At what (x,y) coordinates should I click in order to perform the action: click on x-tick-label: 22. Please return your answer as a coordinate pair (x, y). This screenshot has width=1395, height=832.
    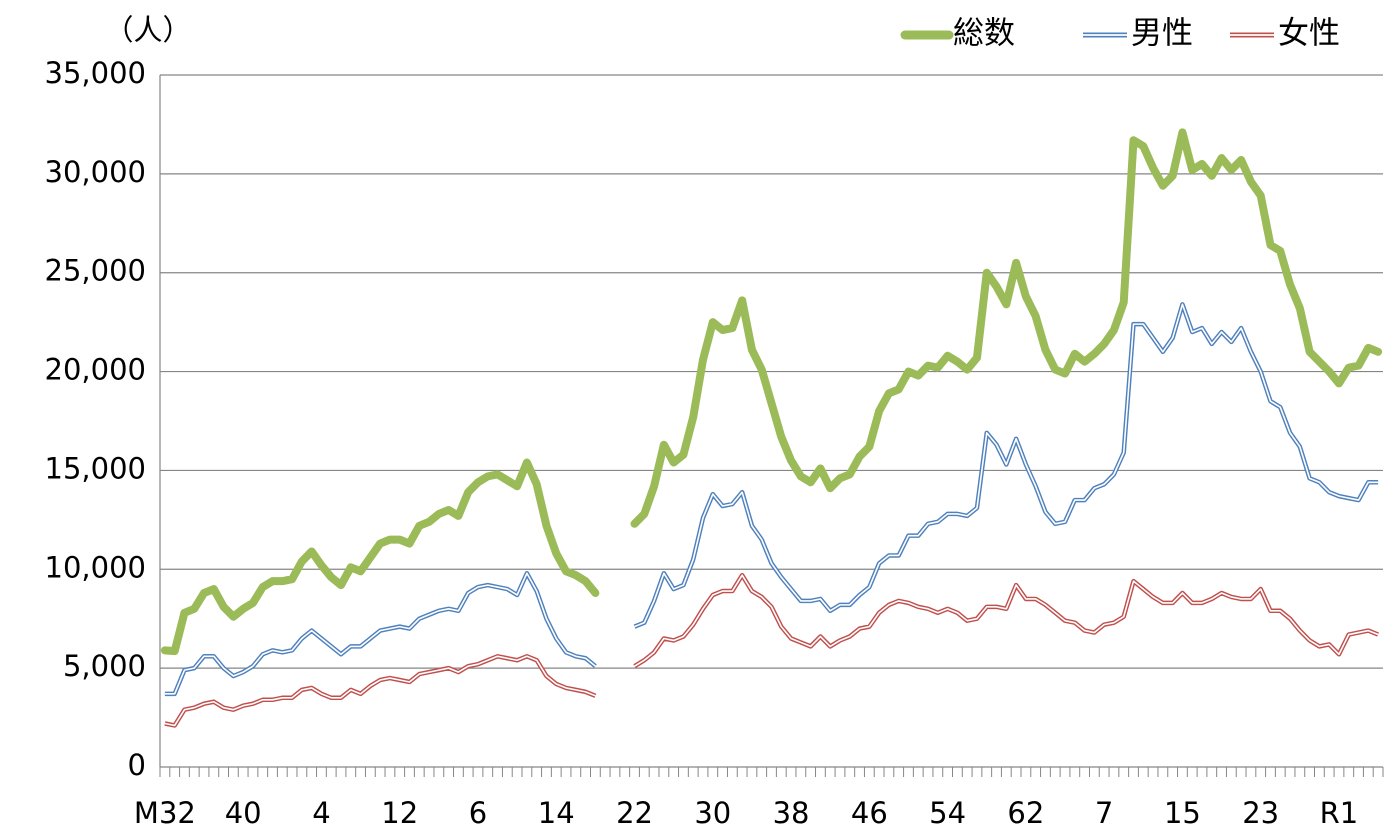
    Looking at the image, I should click on (634, 813).